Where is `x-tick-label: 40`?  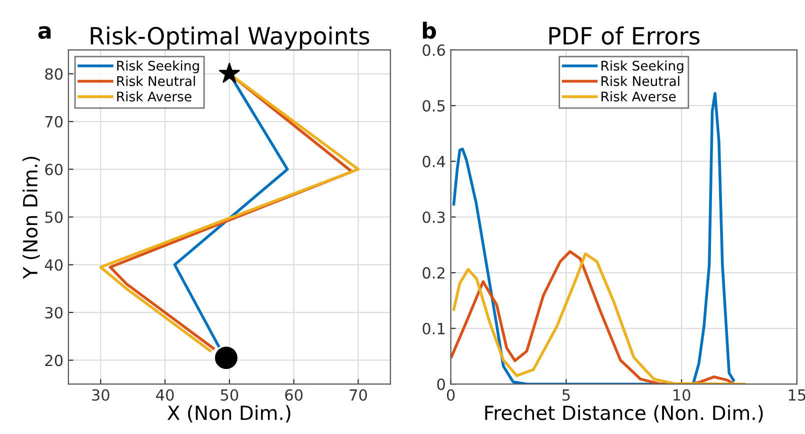
x-tick-label: 40 is located at coordinates (165, 395).